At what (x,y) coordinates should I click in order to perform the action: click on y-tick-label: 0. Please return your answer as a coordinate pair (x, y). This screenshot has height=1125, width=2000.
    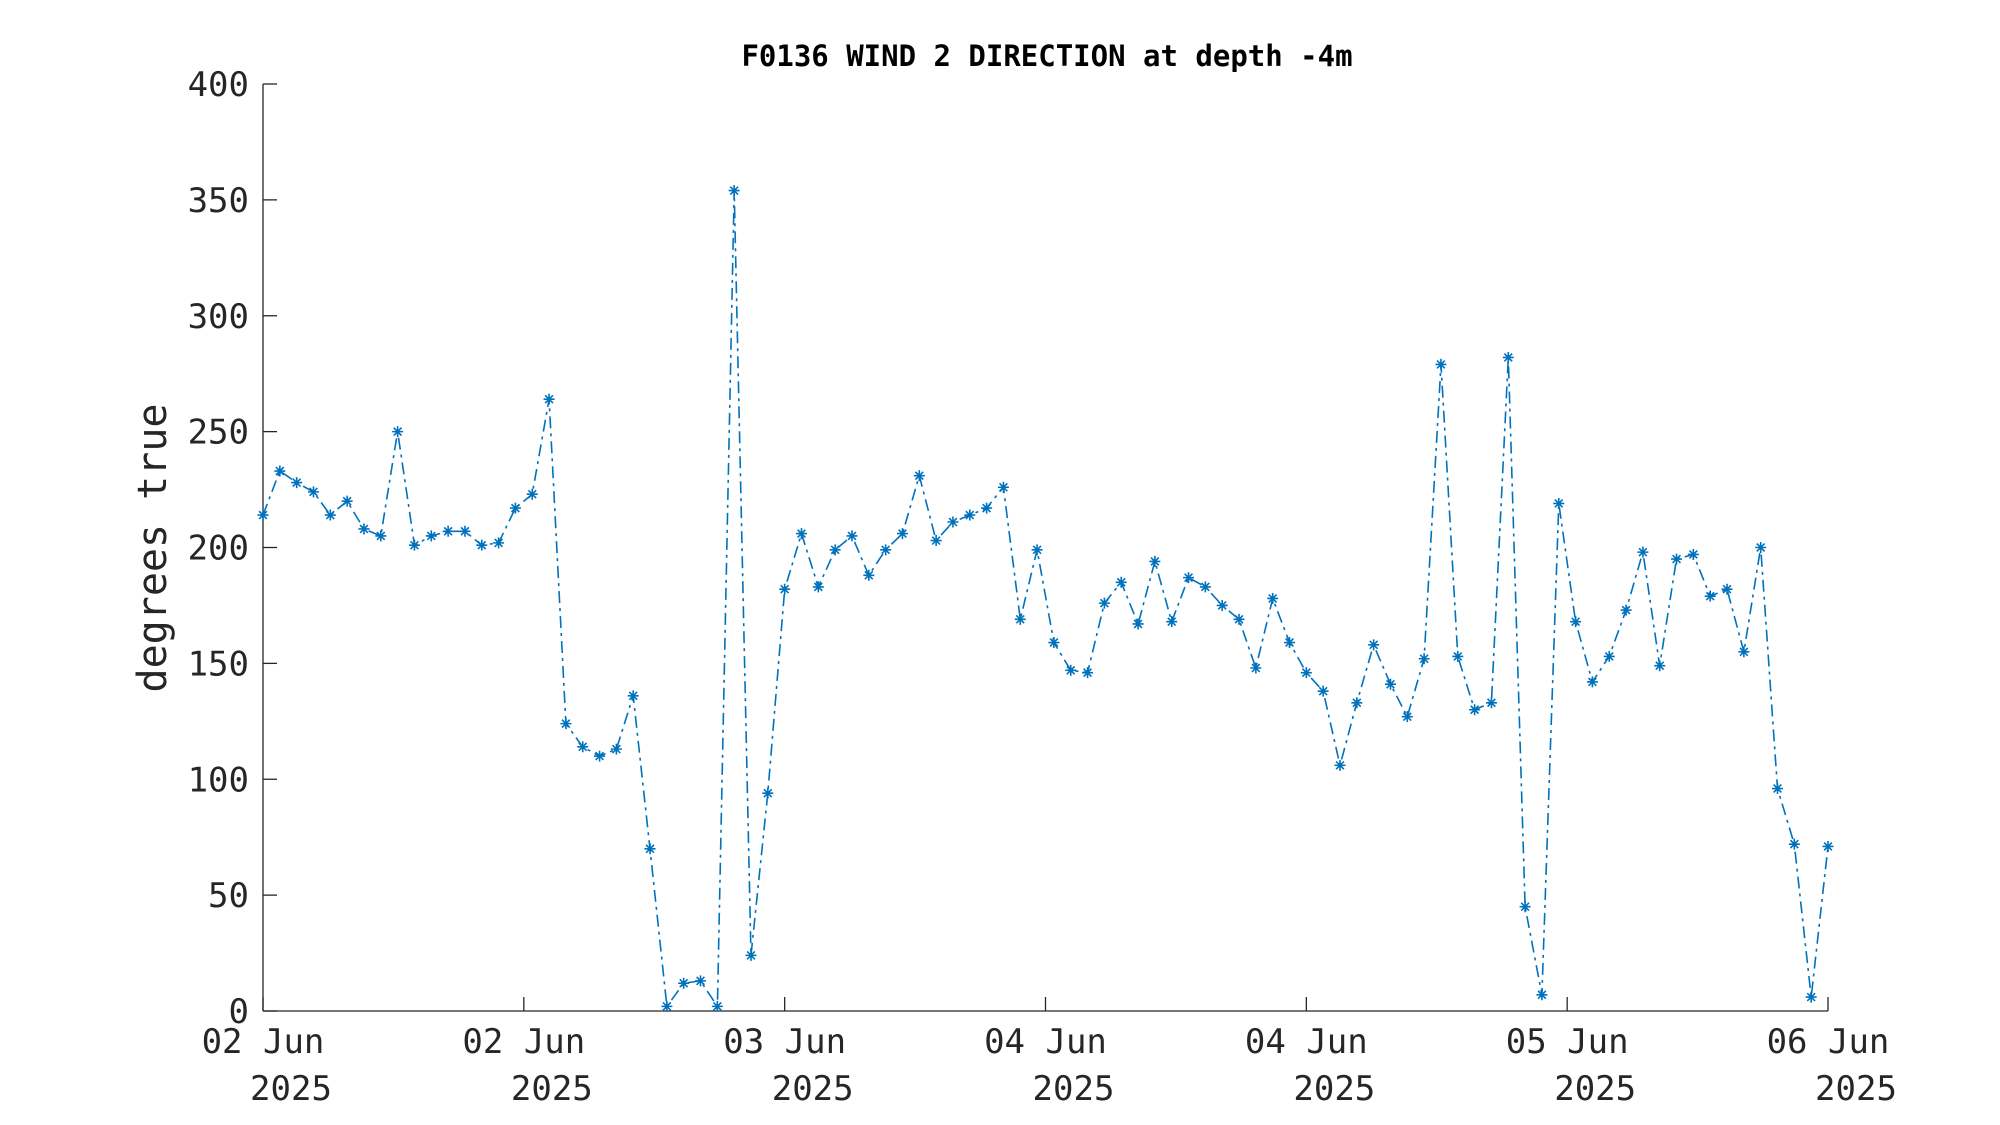
    Looking at the image, I should click on (239, 1012).